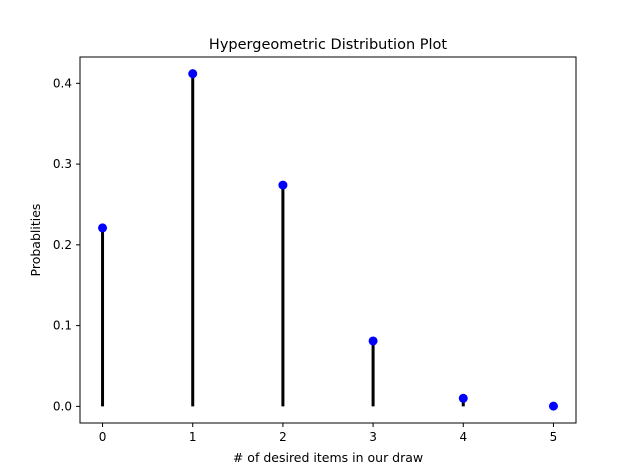  I want to click on x-ticks-group: 0 1 2 3 4 5, so click(328, 433).